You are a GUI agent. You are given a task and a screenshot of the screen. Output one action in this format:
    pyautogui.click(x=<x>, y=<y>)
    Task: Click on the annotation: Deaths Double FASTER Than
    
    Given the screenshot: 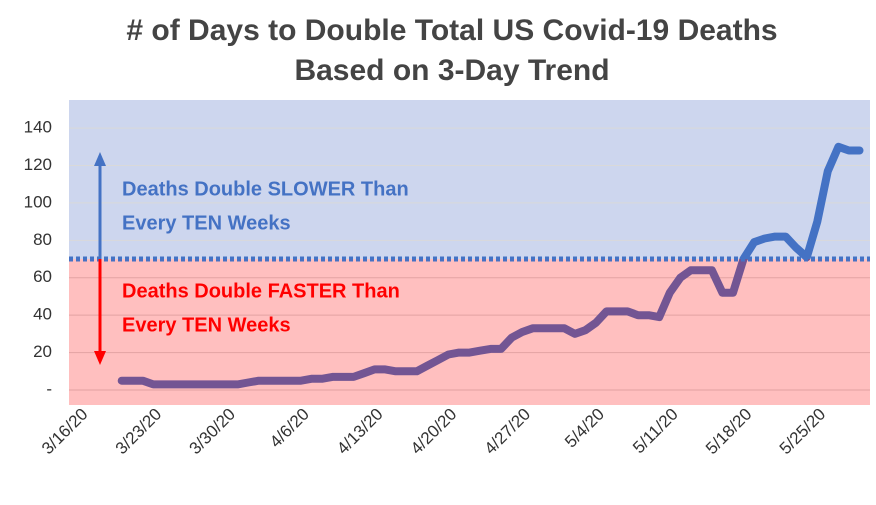 What is the action you would take?
    pyautogui.click(x=261, y=291)
    